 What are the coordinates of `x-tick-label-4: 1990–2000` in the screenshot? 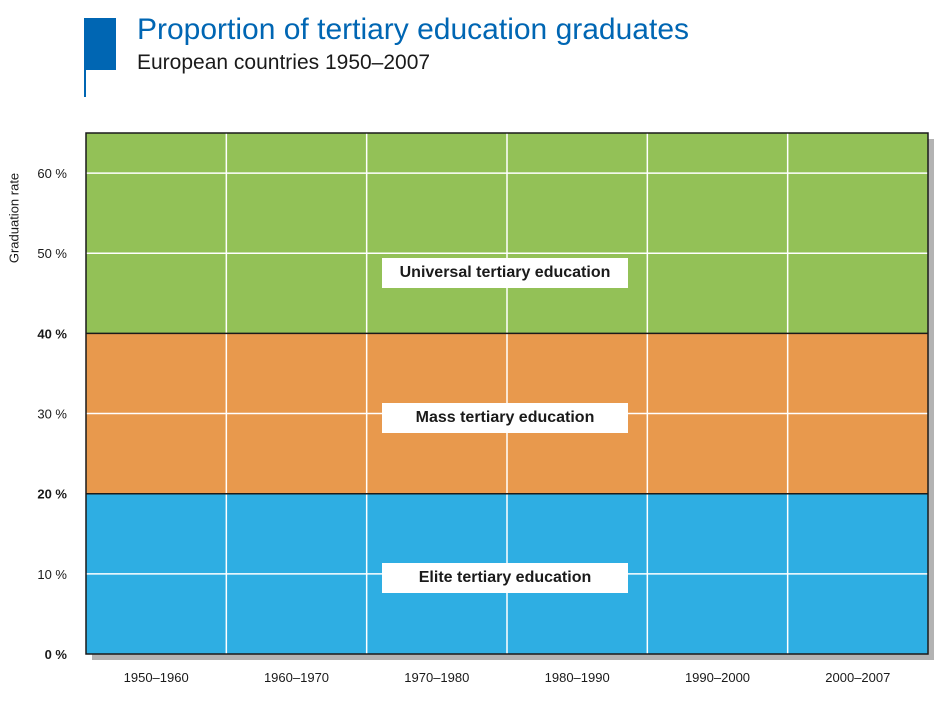 It's located at (717, 677).